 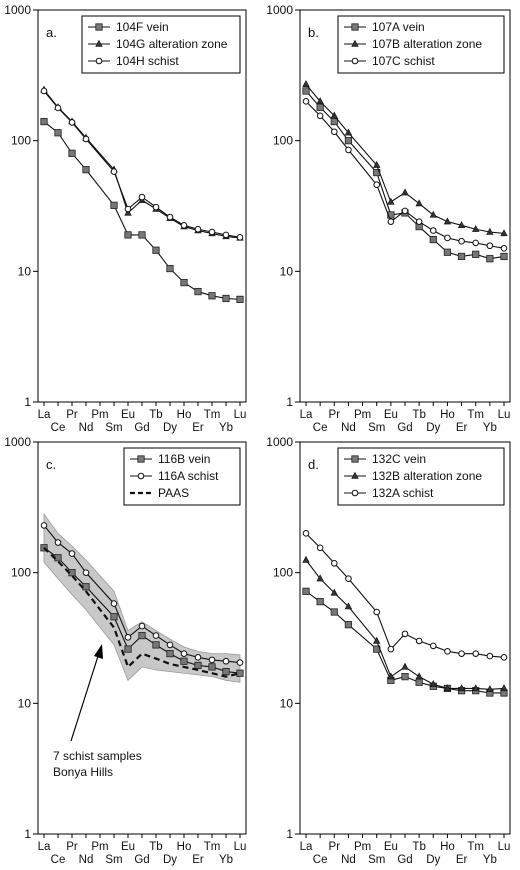 What do you see at coordinates (83, 772) in the screenshot?
I see `annotation-line-2: Bonya Hills` at bounding box center [83, 772].